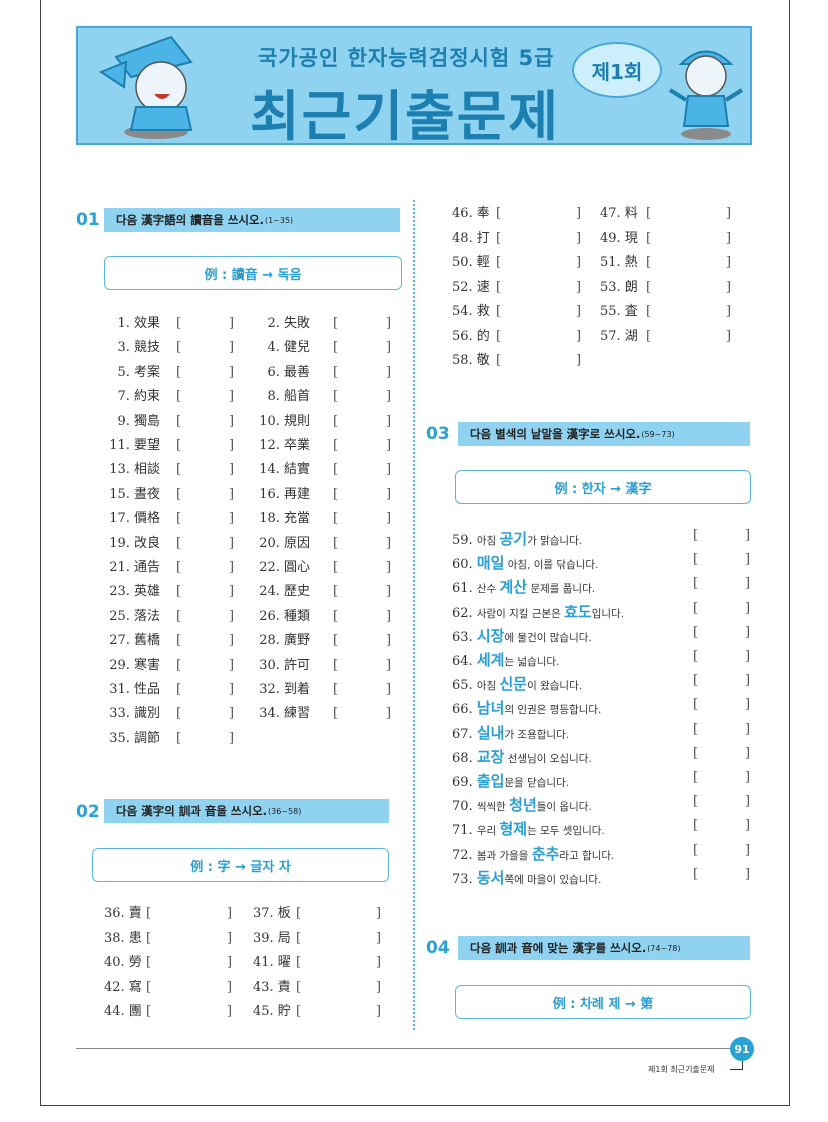  Describe the element at coordinates (138, 421) in the screenshot. I see `question-item: 9. 獨島` at that location.